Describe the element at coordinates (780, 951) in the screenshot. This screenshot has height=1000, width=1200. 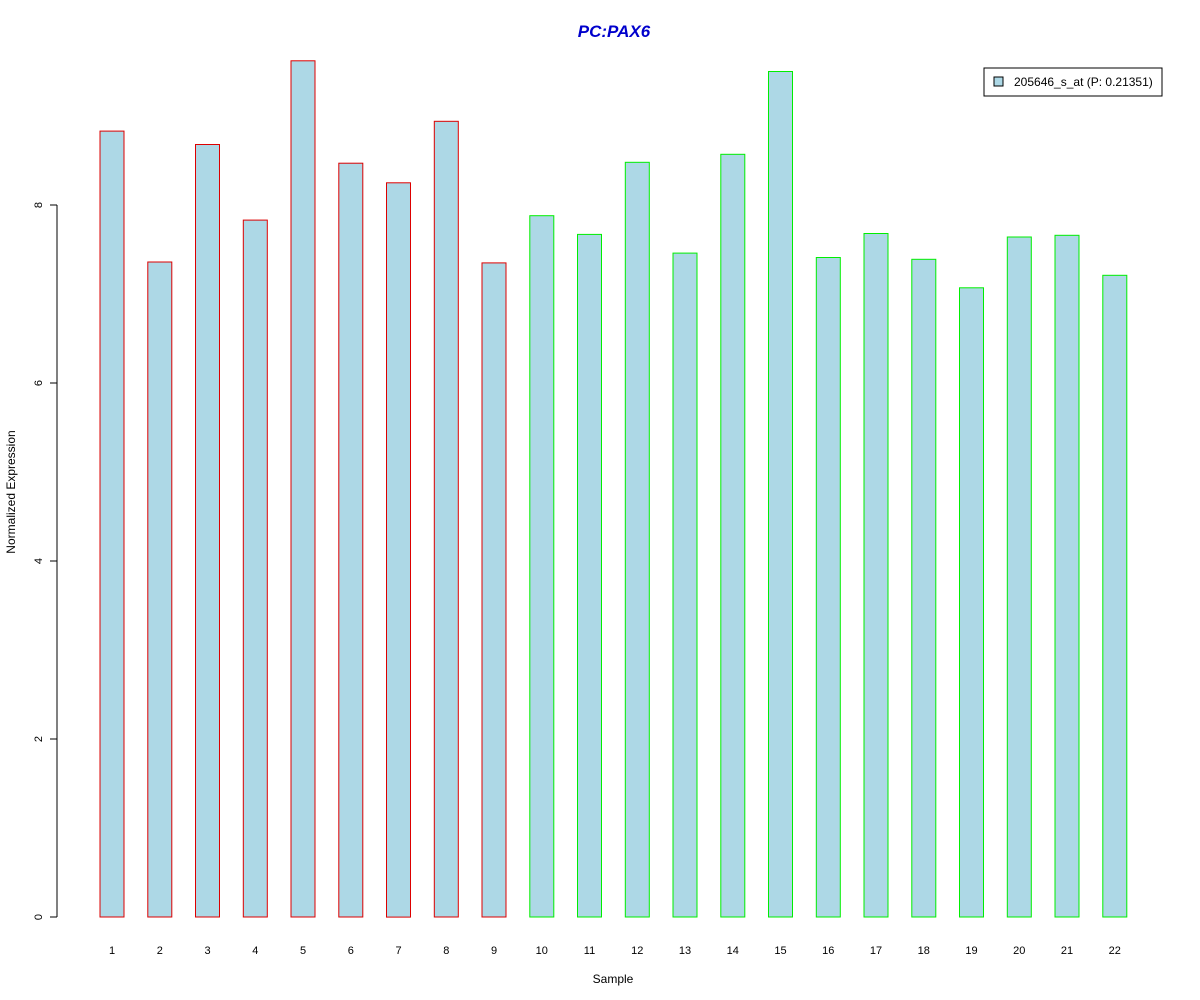
I see `x-tick-label: 15` at that location.